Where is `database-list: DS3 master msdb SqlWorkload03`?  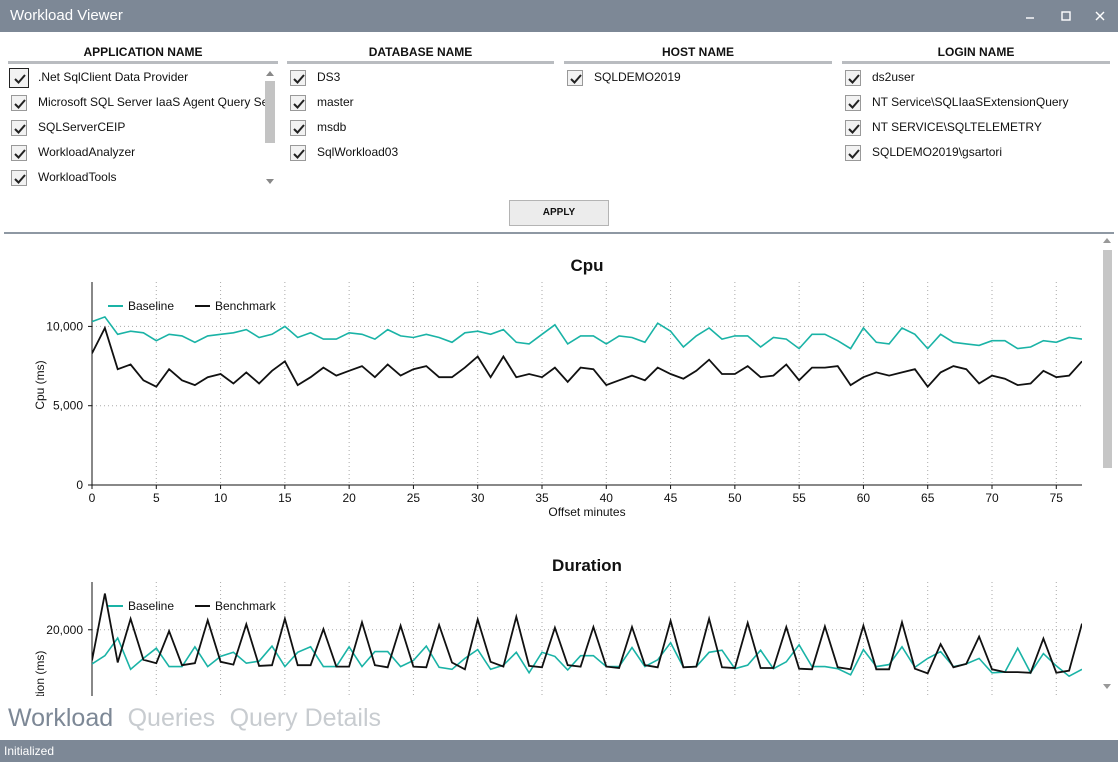 database-list: DS3 master msdb SqlWorkload03 is located at coordinates (420, 129).